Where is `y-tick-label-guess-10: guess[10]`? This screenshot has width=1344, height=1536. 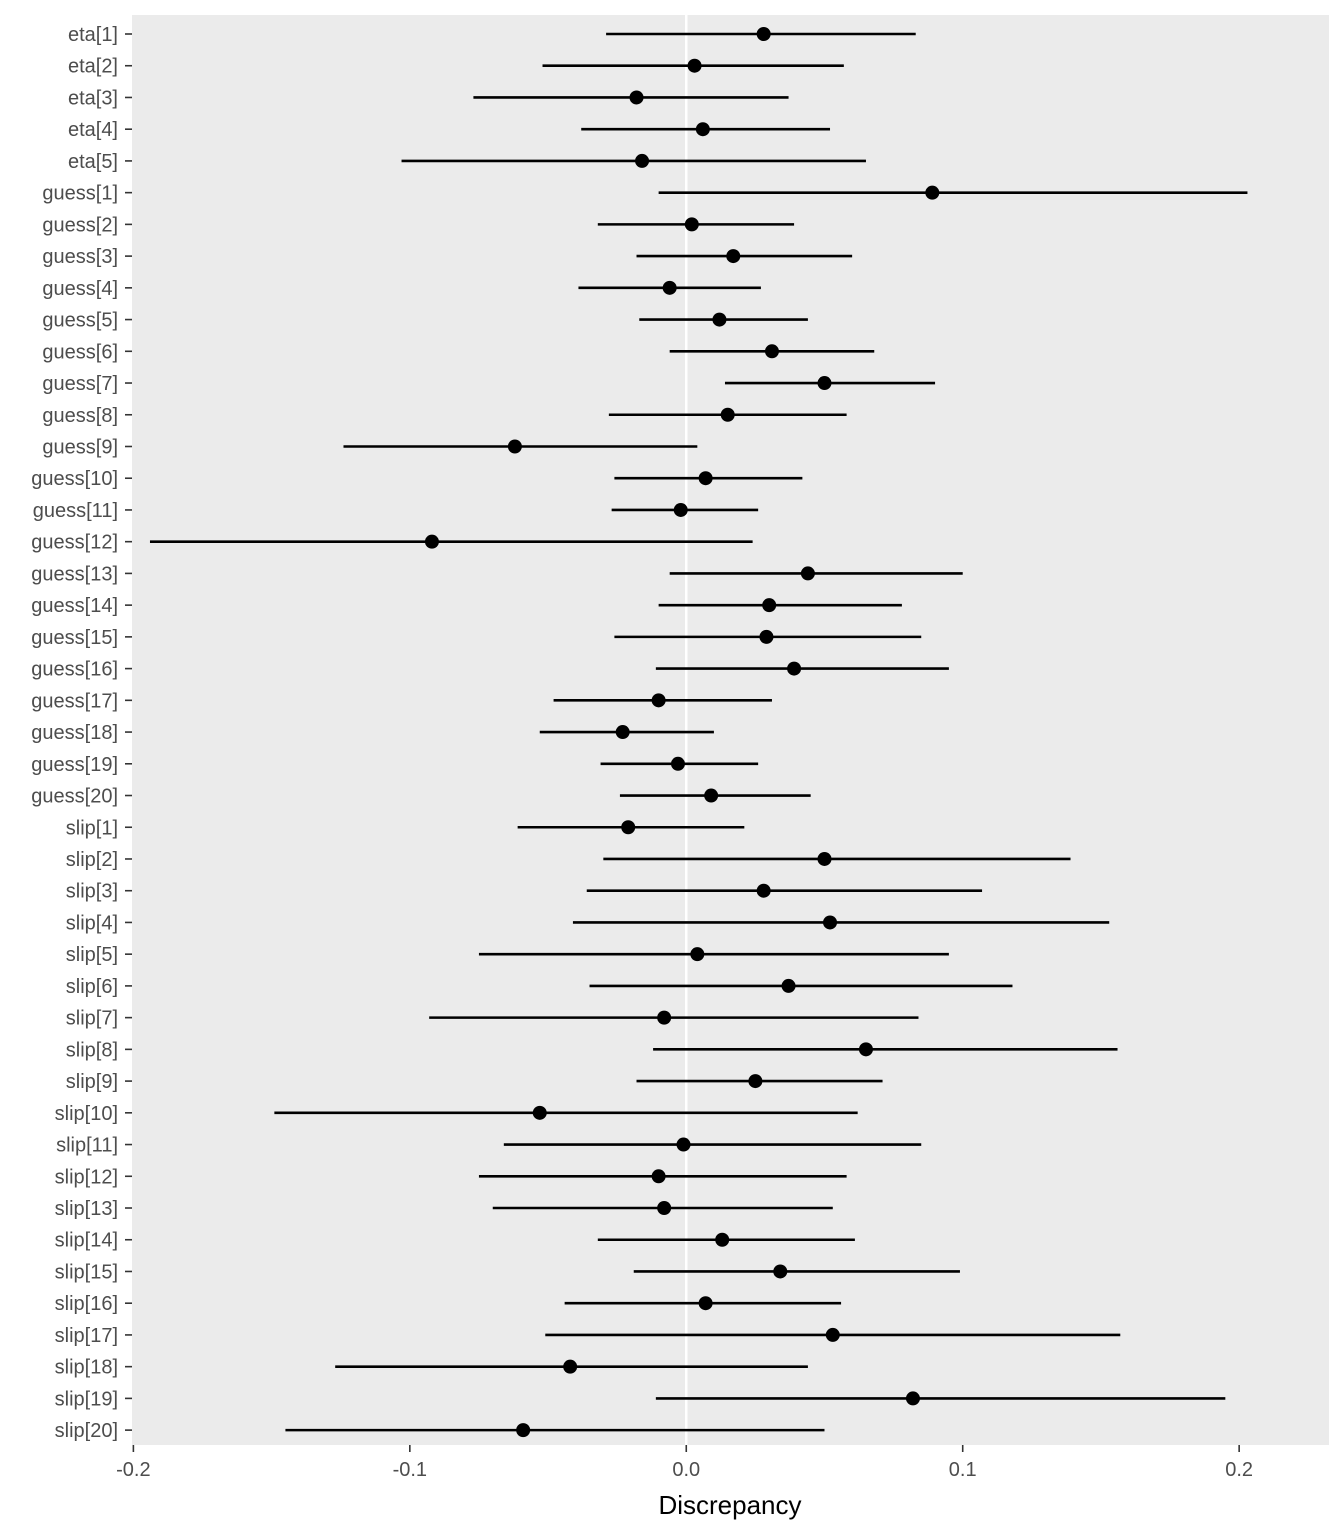 y-tick-label-guess-10: guess[10] is located at coordinates (74, 479).